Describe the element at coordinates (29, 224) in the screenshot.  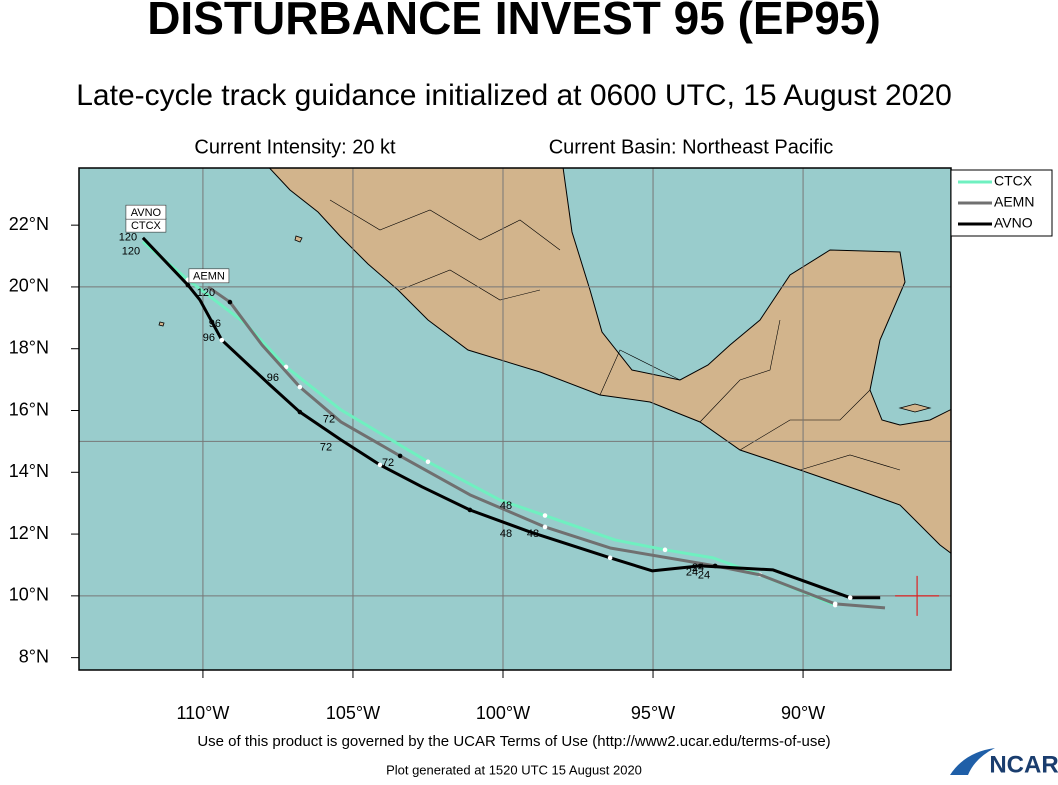
I see `lat-tick-label: 22°N` at that location.